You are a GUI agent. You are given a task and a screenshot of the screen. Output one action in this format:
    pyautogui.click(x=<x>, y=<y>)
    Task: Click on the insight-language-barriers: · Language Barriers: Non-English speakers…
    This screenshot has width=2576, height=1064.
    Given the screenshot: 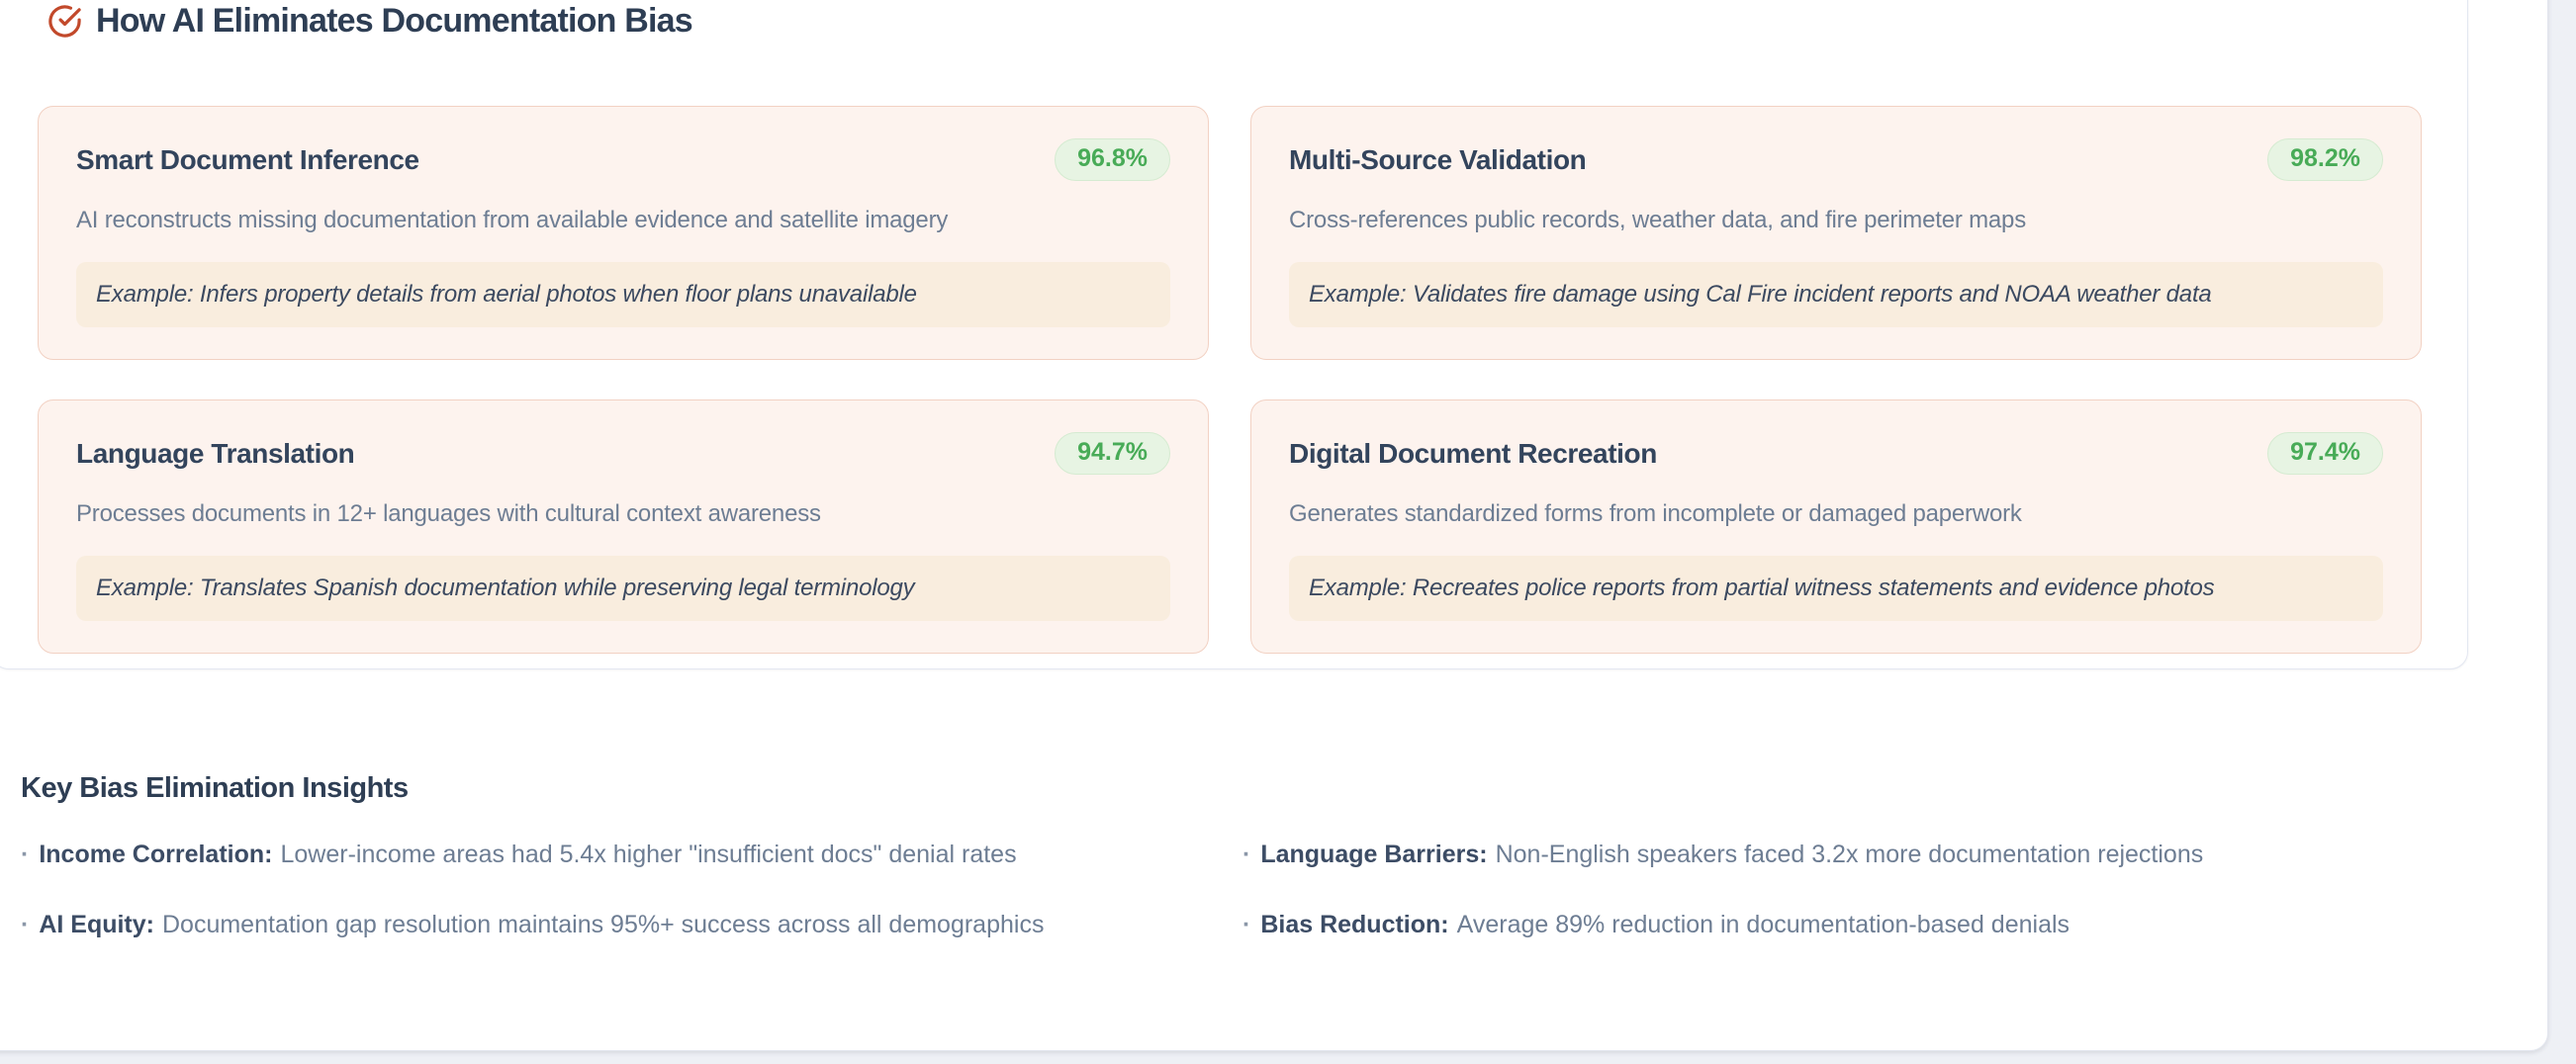 What is the action you would take?
    pyautogui.click(x=1853, y=855)
    